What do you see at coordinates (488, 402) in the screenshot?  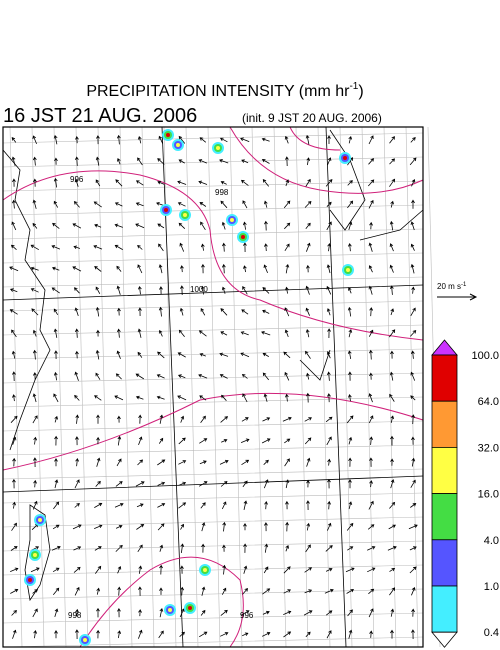 I see `colorbar-label: 64.0` at bounding box center [488, 402].